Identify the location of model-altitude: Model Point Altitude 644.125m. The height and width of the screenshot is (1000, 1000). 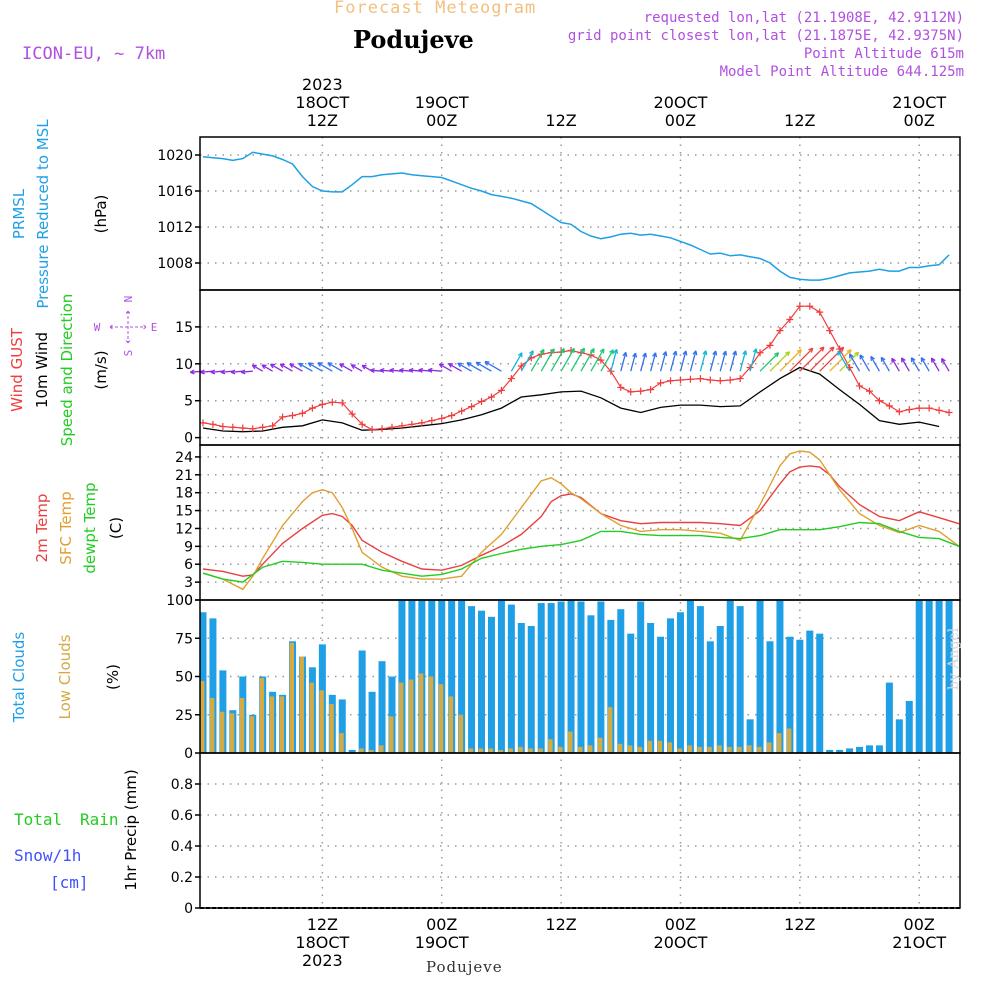
(841, 72).